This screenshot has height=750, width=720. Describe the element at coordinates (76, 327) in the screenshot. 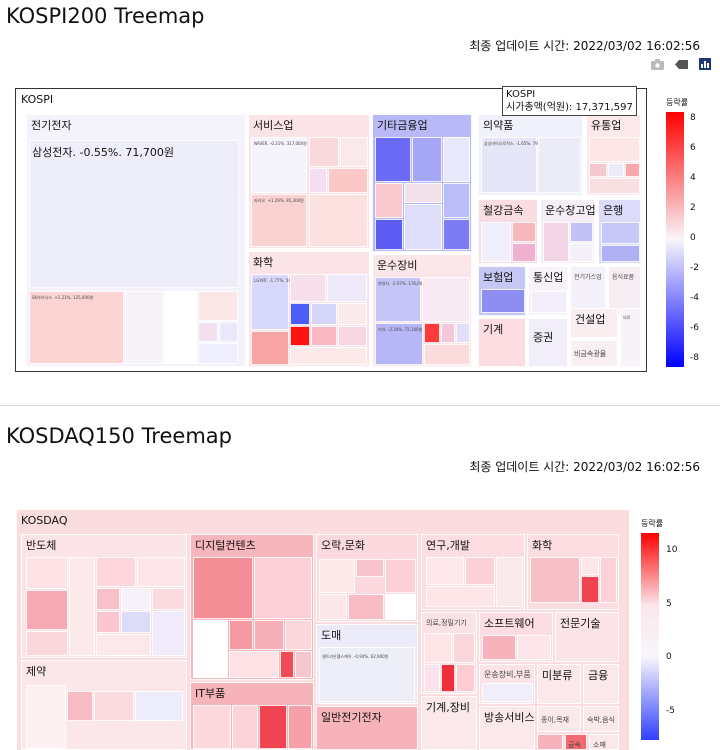

I see `stock-hynix: SK하이닉스. +1.21%. 125,000원` at that location.